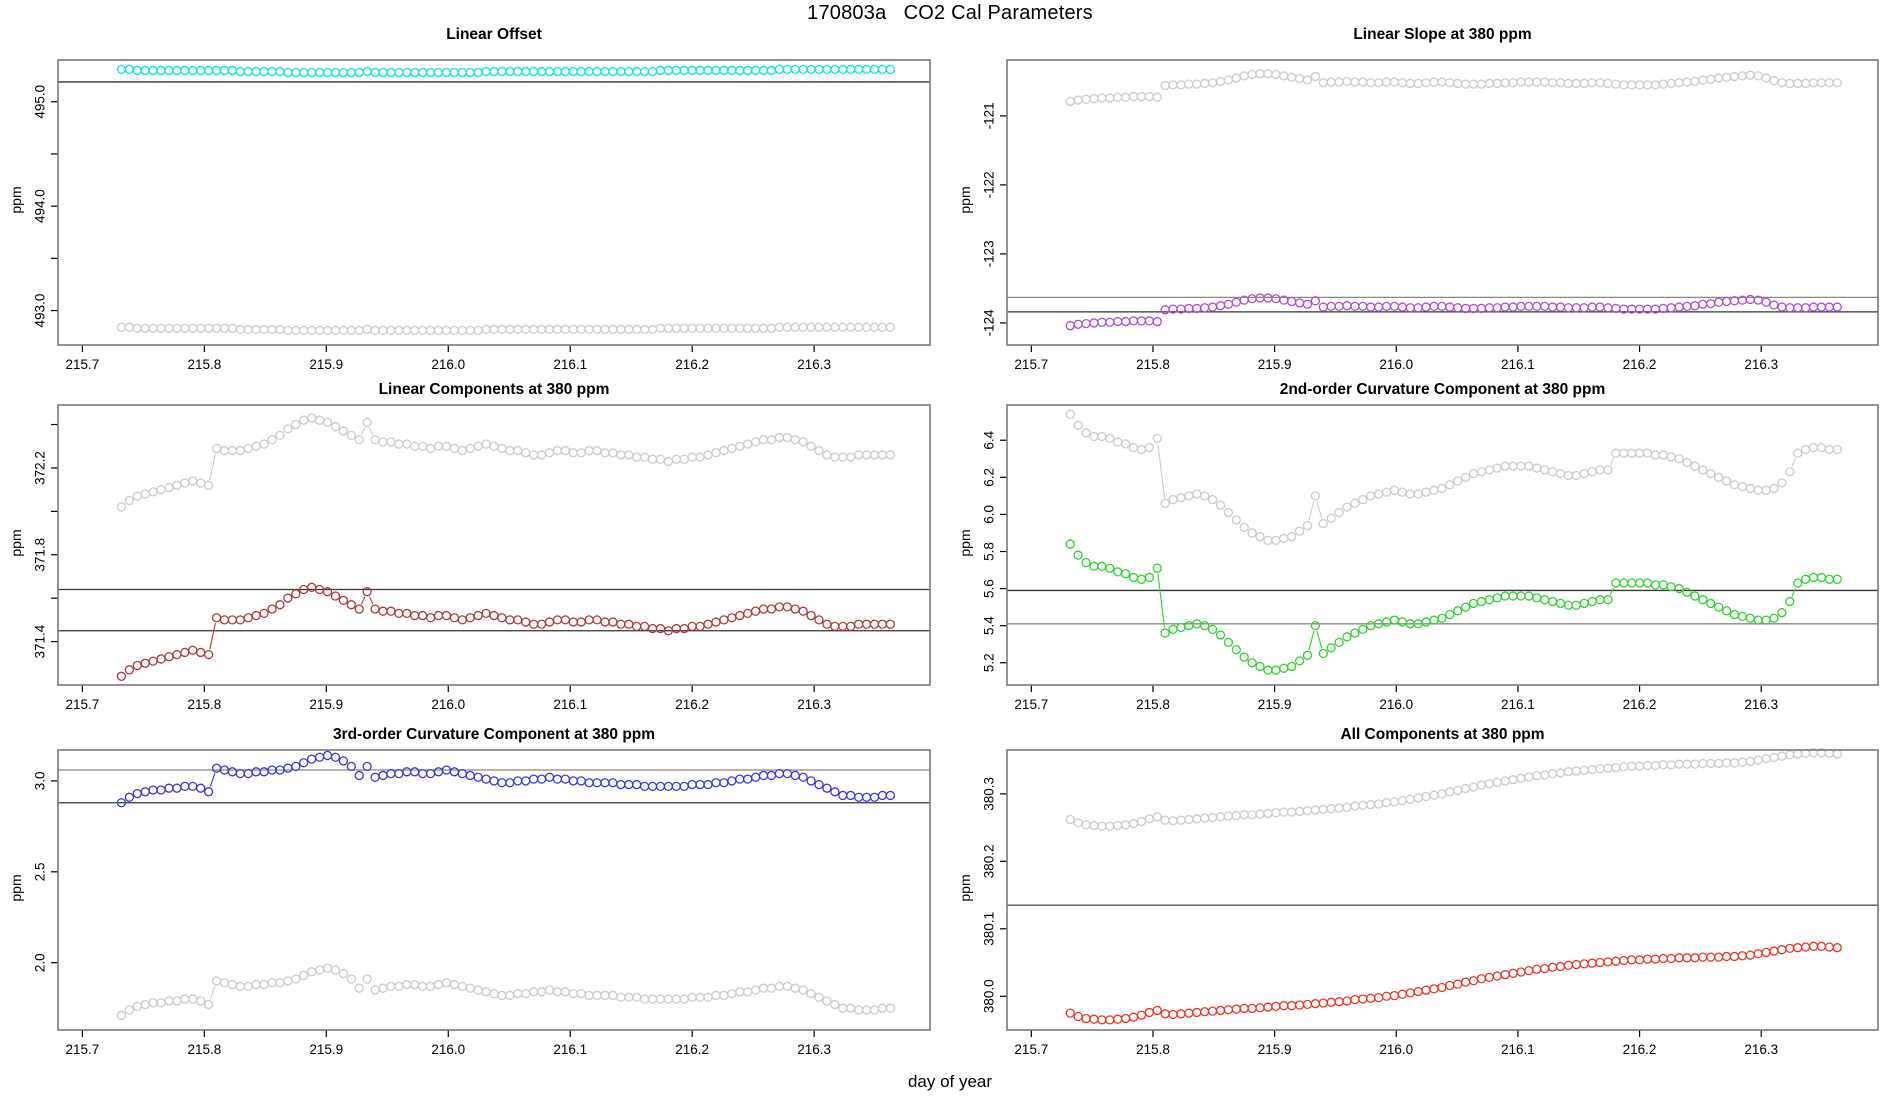 This screenshot has height=1100, width=1900. I want to click on x-tick-label: 215.9, so click(1275, 704).